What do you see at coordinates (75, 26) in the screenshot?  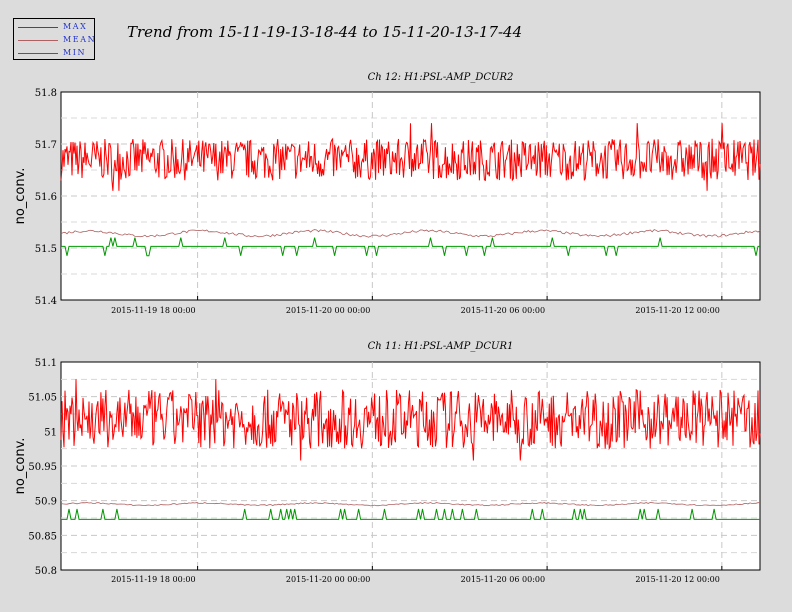 I see `legend-label-max: MAX` at bounding box center [75, 26].